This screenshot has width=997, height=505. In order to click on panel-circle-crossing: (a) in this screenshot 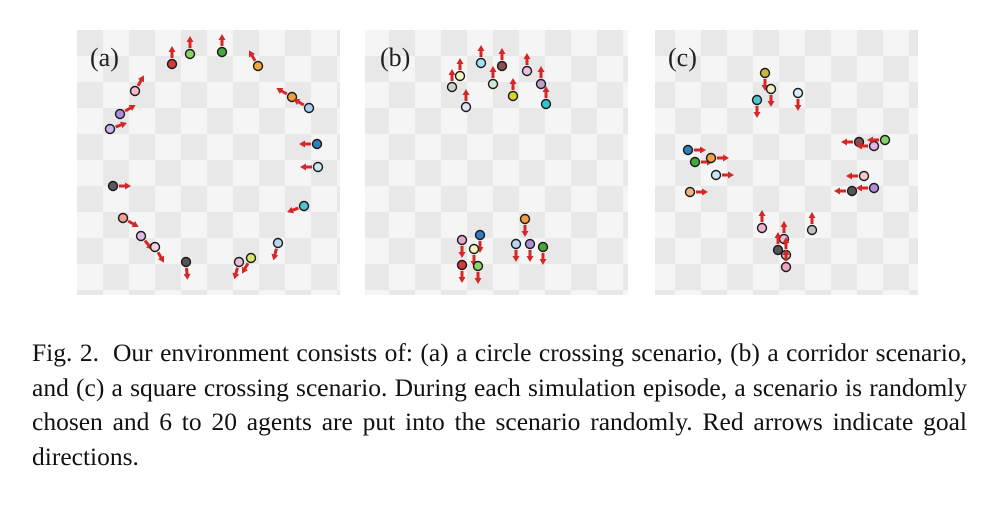, I will do `click(208, 162)`.